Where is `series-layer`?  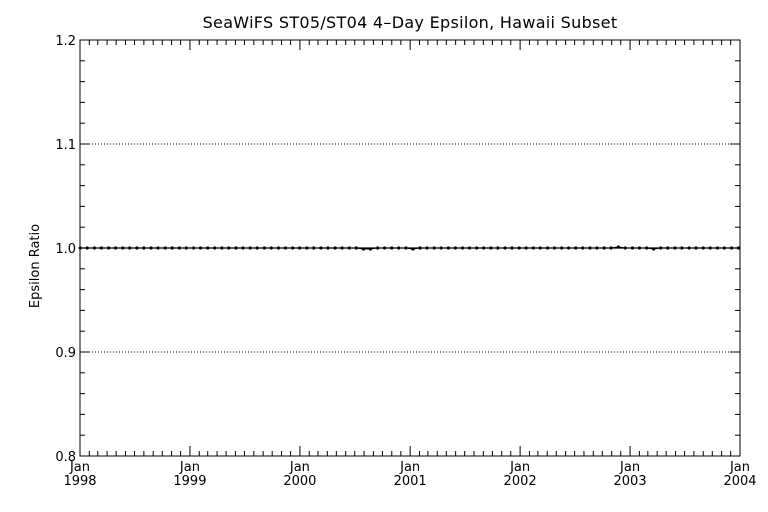 series-layer is located at coordinates (409, 248).